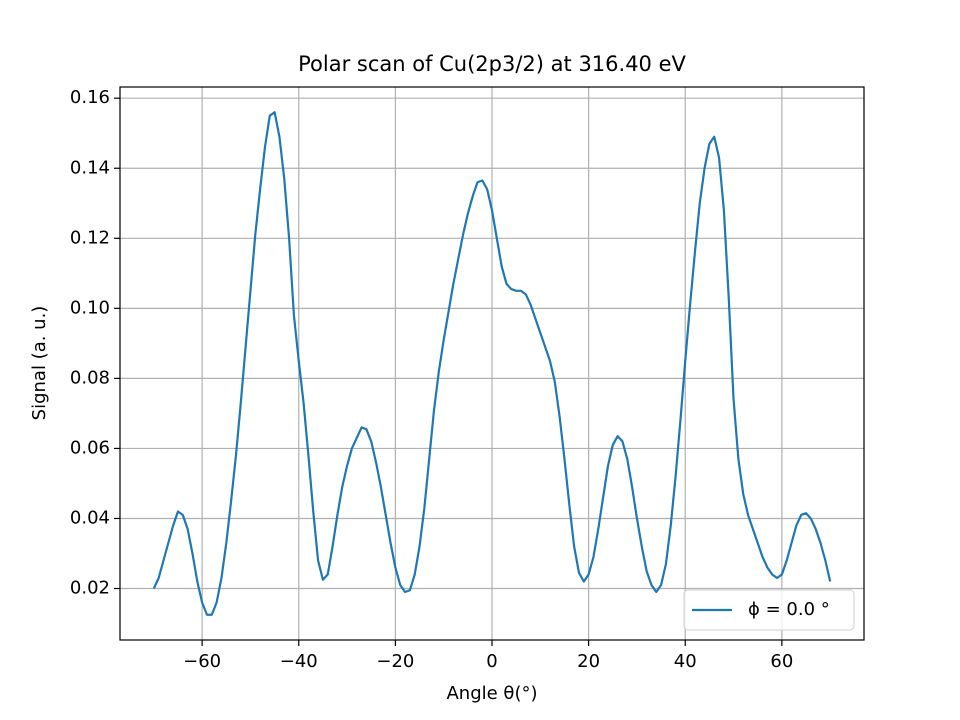  What do you see at coordinates (588, 661) in the screenshot?
I see `x-tick-label: 20` at bounding box center [588, 661].